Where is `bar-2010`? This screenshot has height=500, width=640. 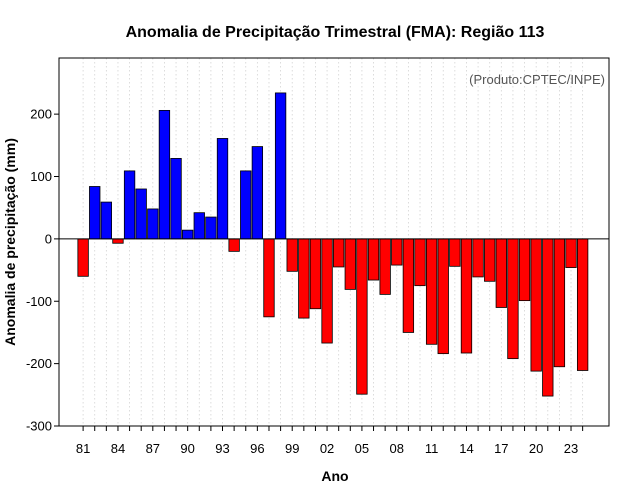
bar-2010 is located at coordinates (420, 262).